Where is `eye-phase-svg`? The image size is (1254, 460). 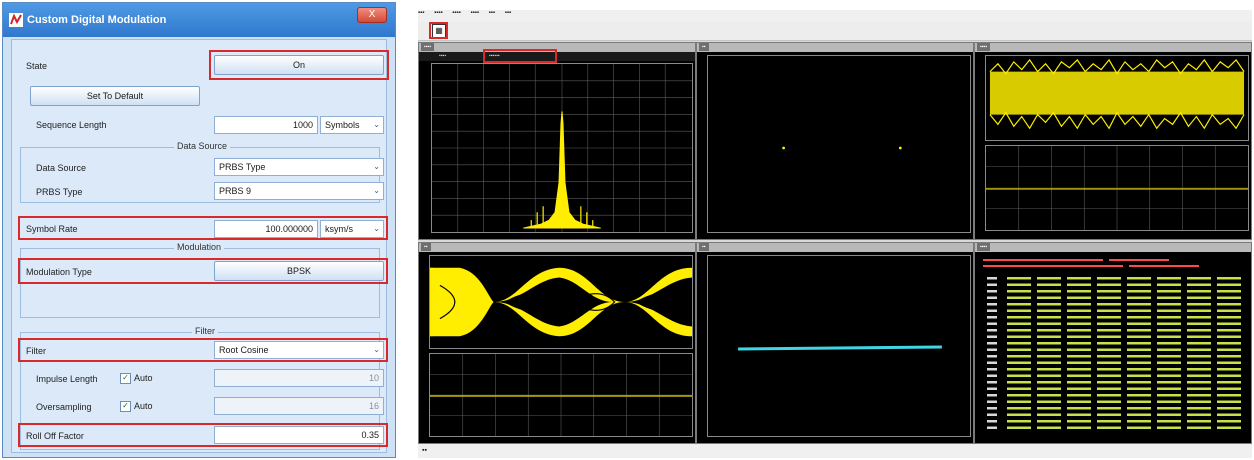
eye-phase-svg is located at coordinates (561, 395).